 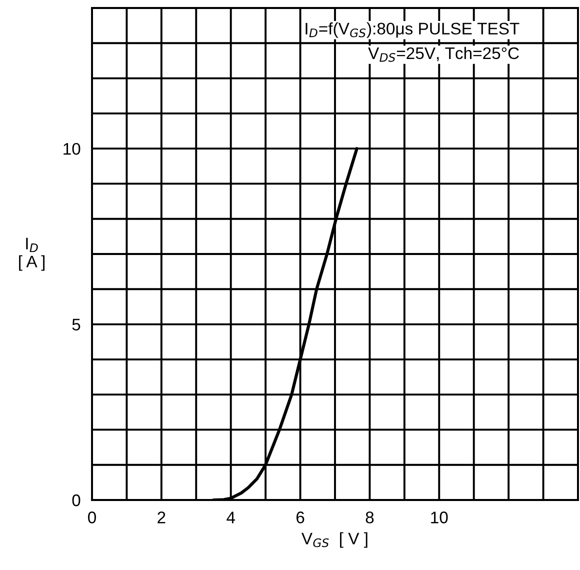 What do you see at coordinates (76, 324) in the screenshot?
I see `y-tick-label: 5` at bounding box center [76, 324].